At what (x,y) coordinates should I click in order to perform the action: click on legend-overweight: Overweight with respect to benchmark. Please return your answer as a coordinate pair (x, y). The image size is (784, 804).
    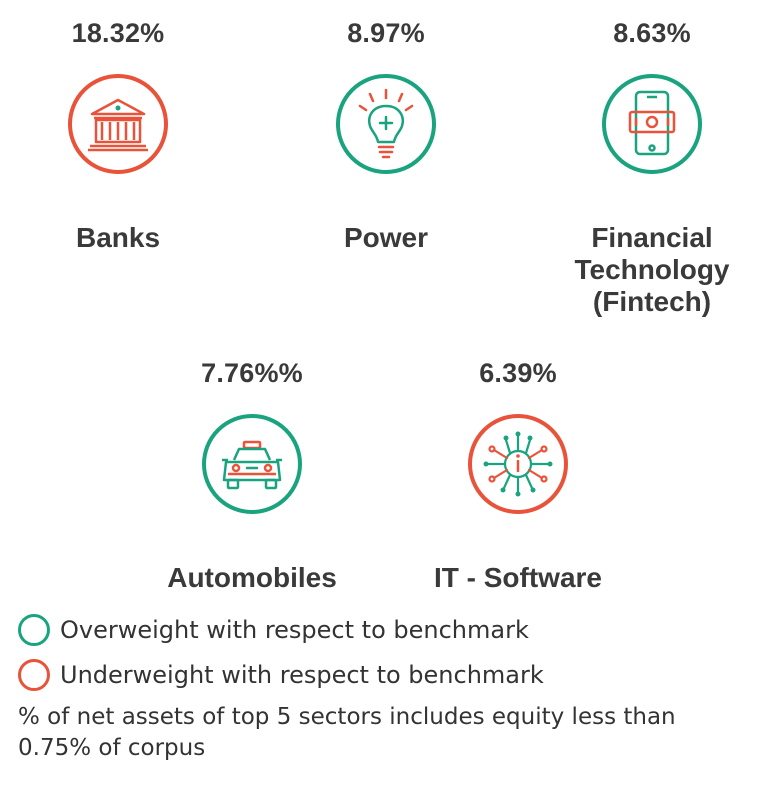
    Looking at the image, I should click on (273, 630).